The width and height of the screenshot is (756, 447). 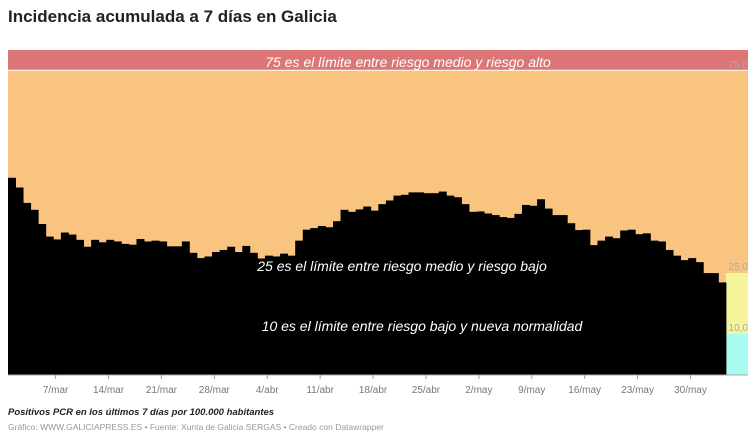 I want to click on x-tick-label: 21/mar, so click(x=162, y=390).